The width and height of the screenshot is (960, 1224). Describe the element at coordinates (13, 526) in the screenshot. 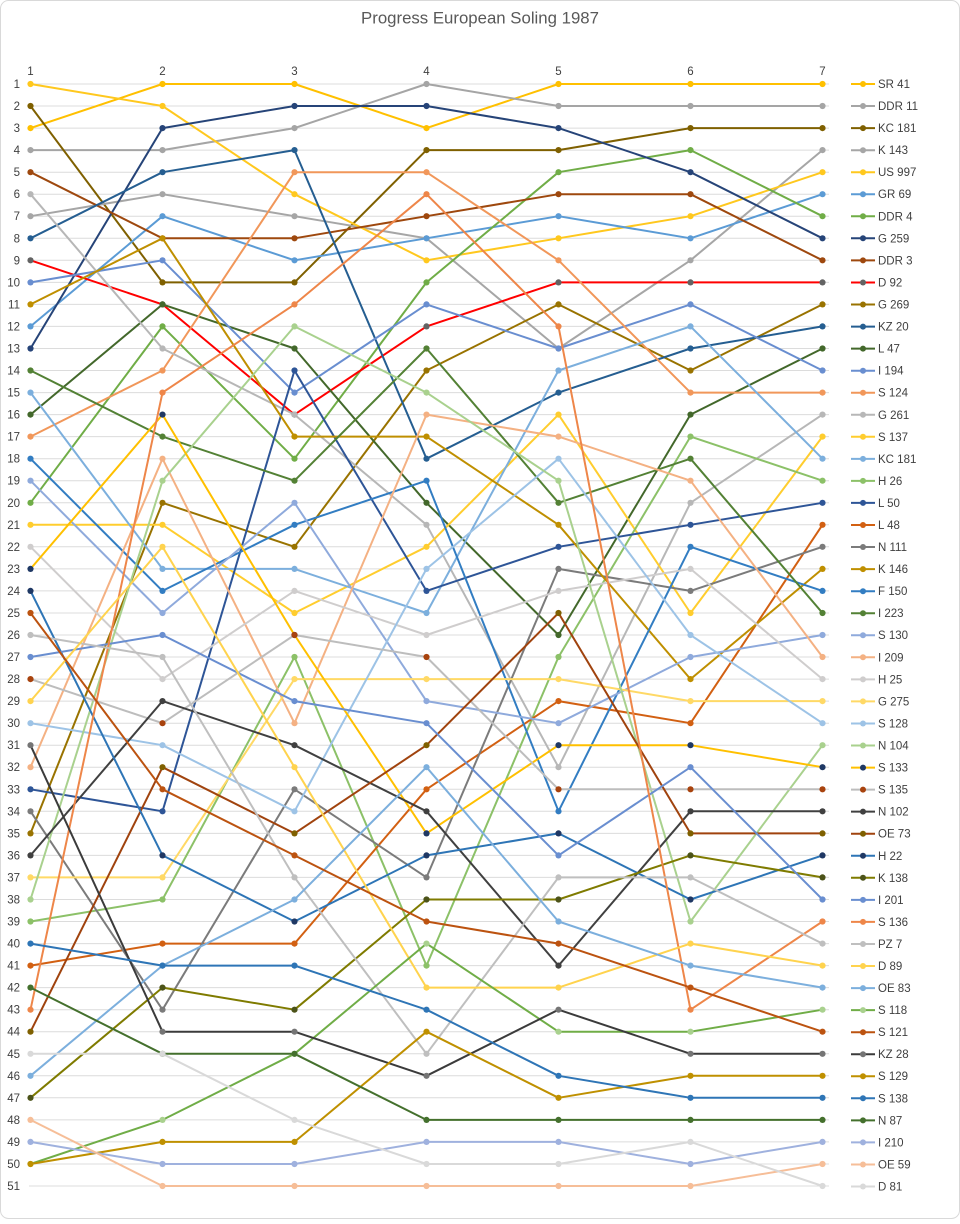

I see `svg-text: 21` at that location.